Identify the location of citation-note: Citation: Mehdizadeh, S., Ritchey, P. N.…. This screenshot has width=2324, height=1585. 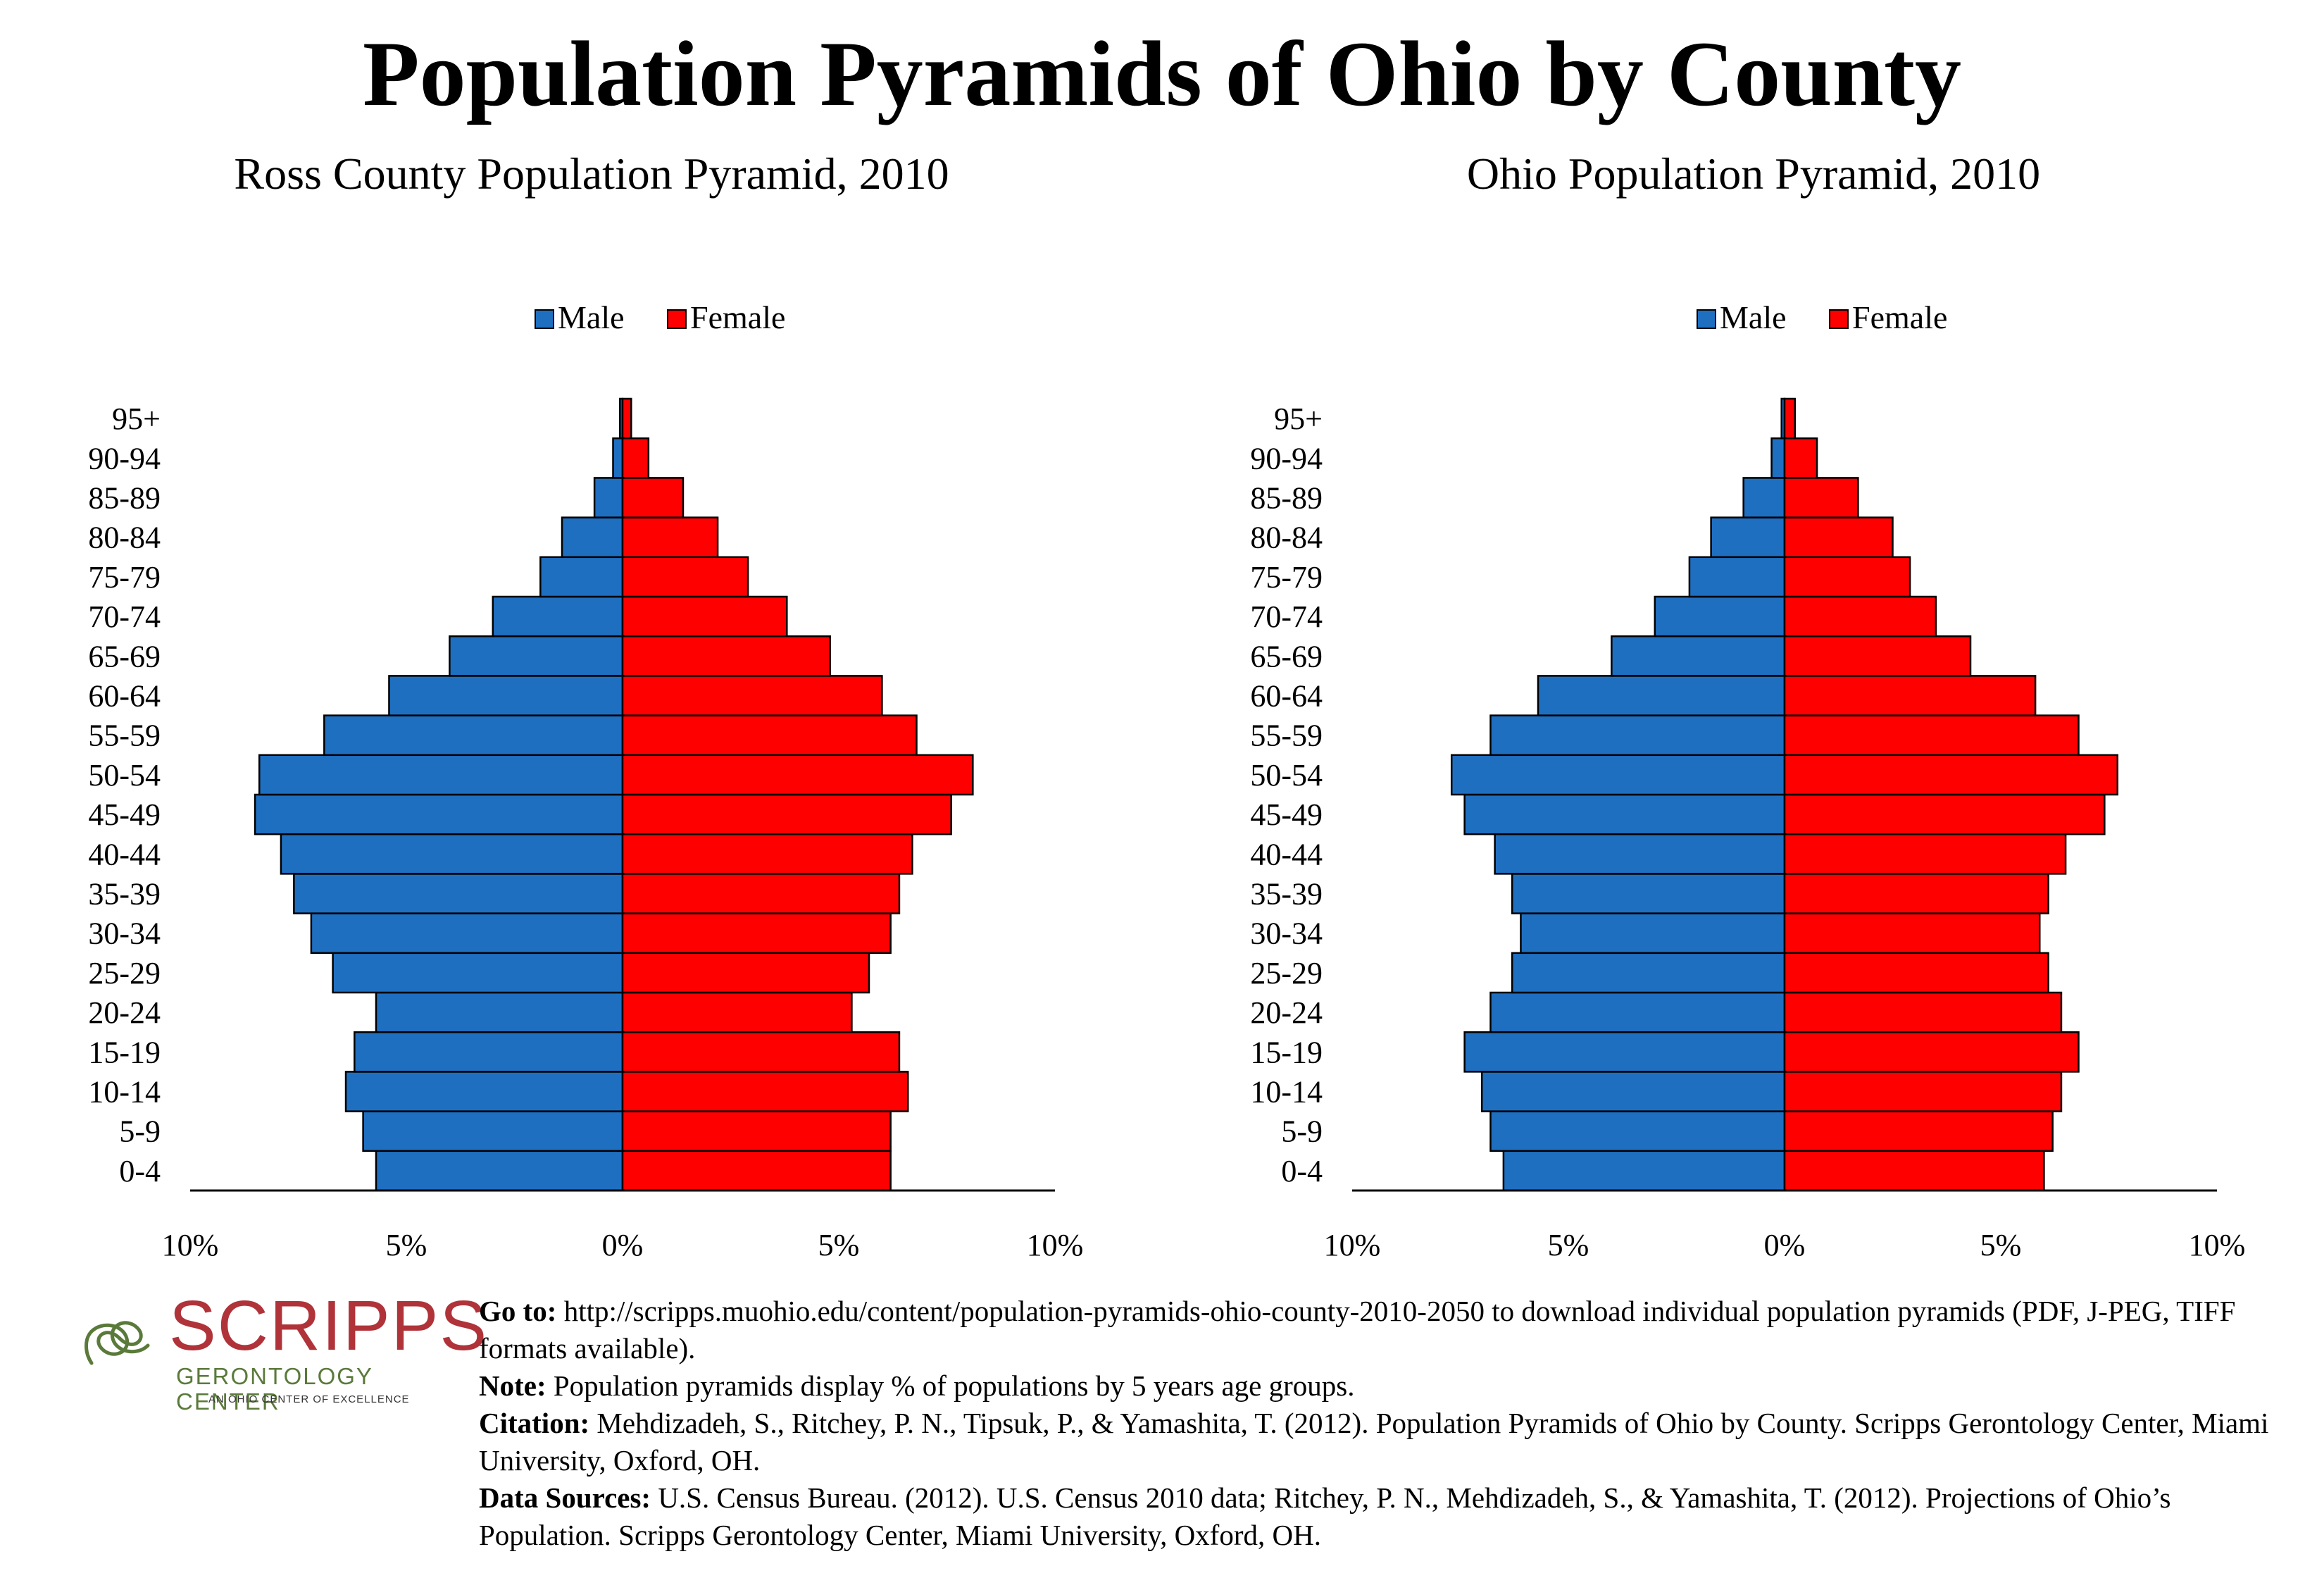
(1394, 1442).